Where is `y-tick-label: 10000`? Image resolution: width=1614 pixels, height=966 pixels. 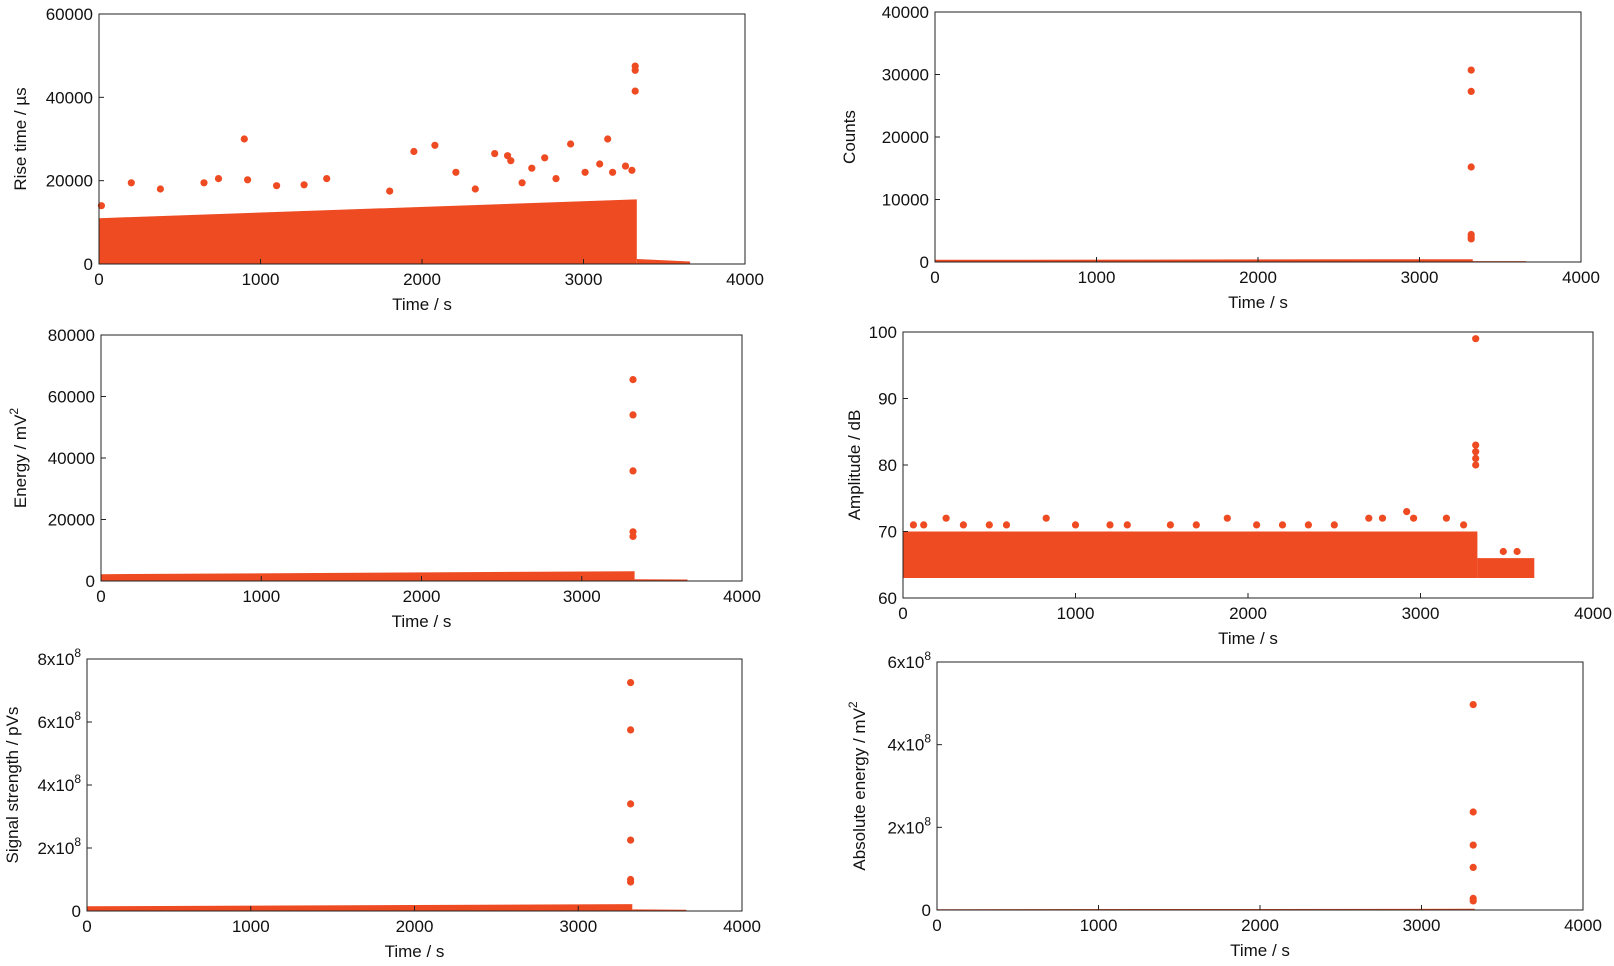
y-tick-label: 10000 is located at coordinates (905, 200).